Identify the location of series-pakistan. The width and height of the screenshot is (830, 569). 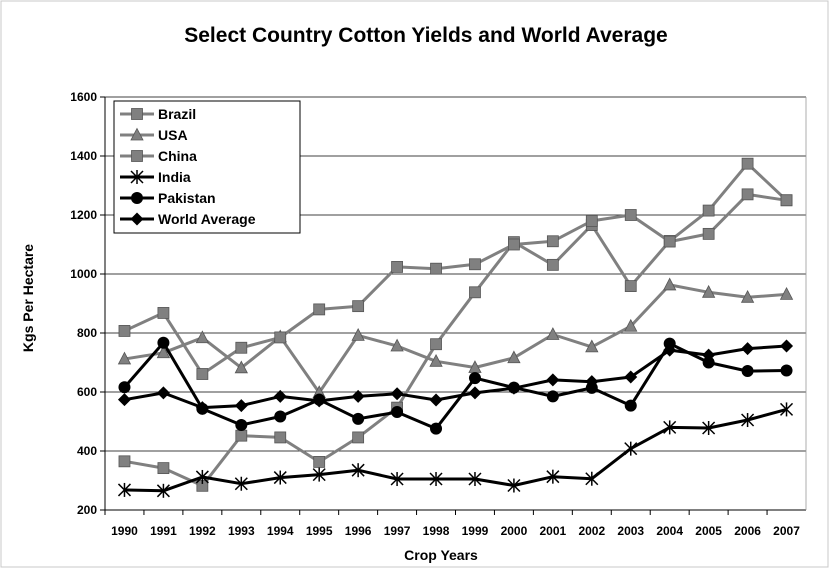
(455, 385).